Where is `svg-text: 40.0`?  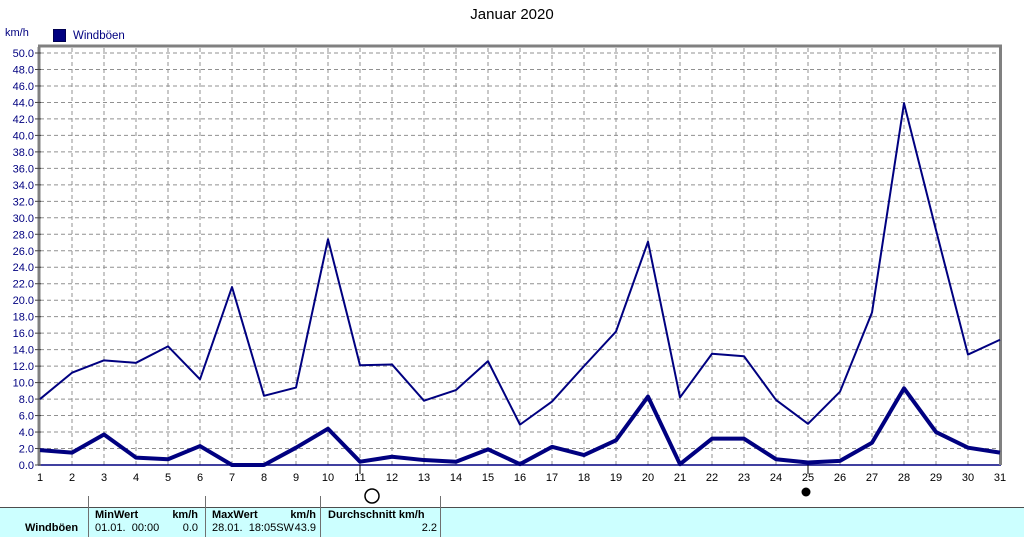
svg-text: 40.0 is located at coordinates (23, 136).